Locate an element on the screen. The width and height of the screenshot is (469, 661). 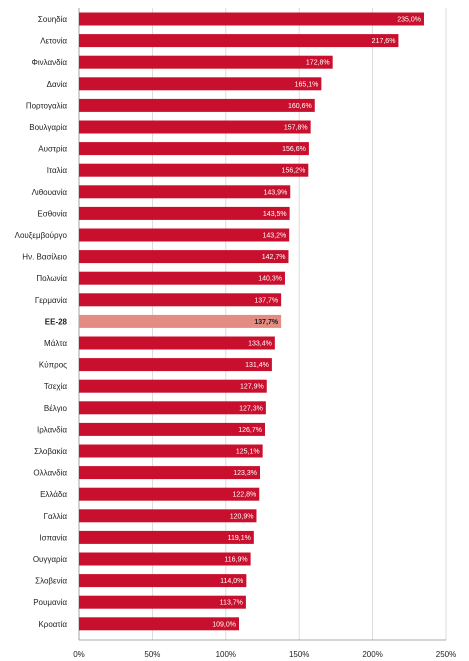
data-label: 122,8% is located at coordinates (245, 495).